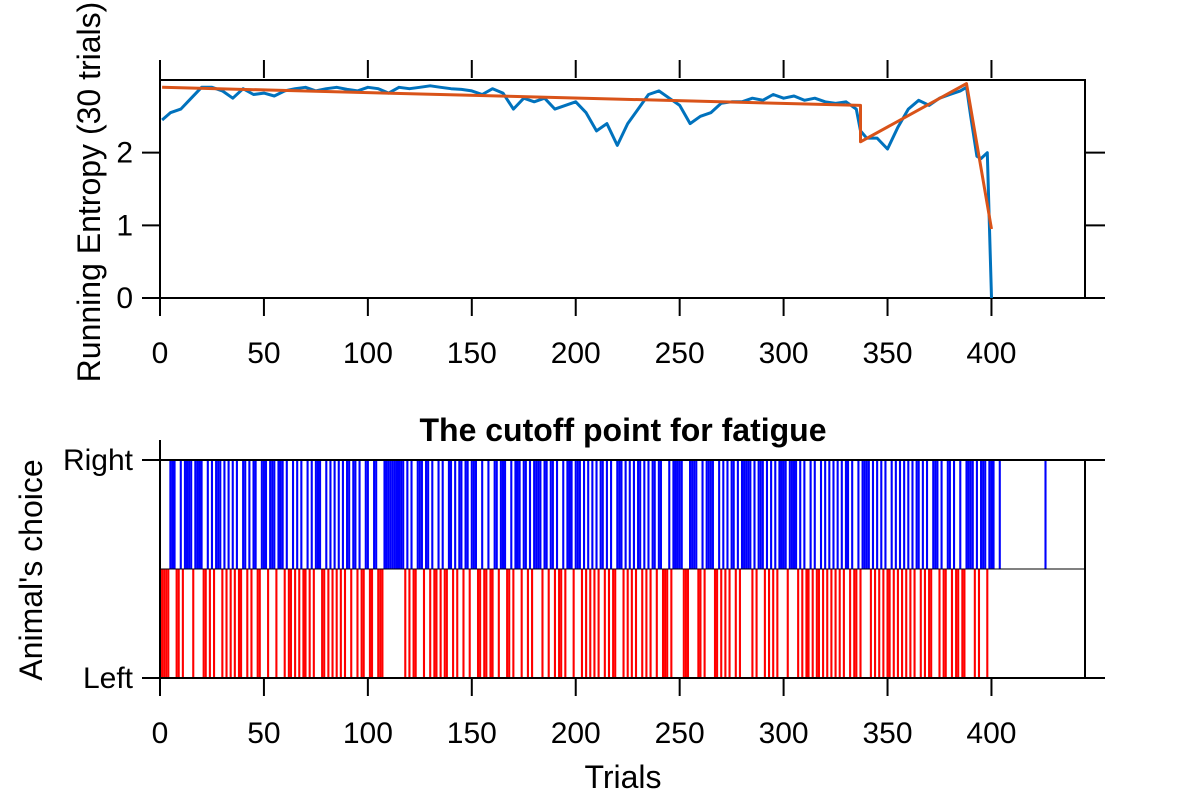 This screenshot has width=1200, height=800. What do you see at coordinates (160, 733) in the screenshot?
I see `choice-x-tick-label: 0` at bounding box center [160, 733].